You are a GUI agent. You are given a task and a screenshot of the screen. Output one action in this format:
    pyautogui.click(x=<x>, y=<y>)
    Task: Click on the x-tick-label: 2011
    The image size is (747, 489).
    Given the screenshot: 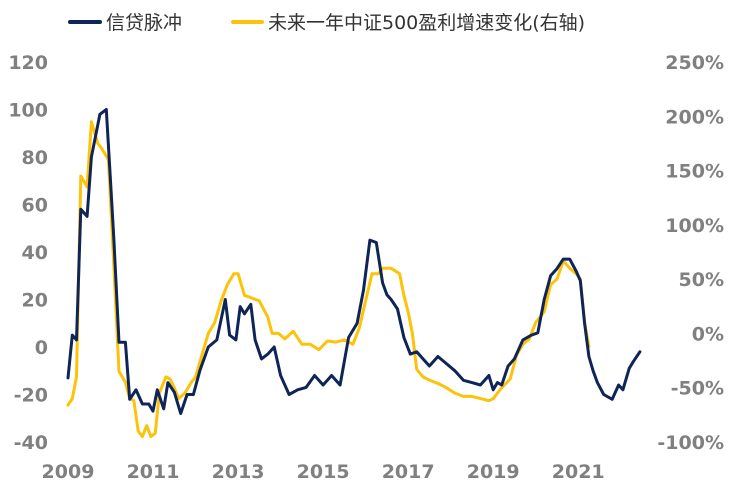 What is the action you would take?
    pyautogui.click(x=153, y=472)
    